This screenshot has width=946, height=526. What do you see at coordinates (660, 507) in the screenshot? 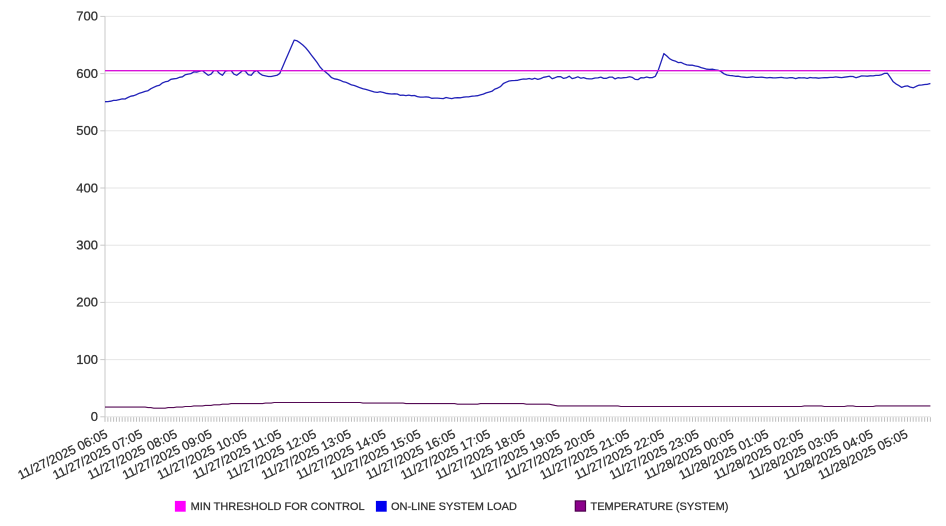
I see `svg-text: TEMPERATURE (SYSTEM)` at bounding box center [660, 507].